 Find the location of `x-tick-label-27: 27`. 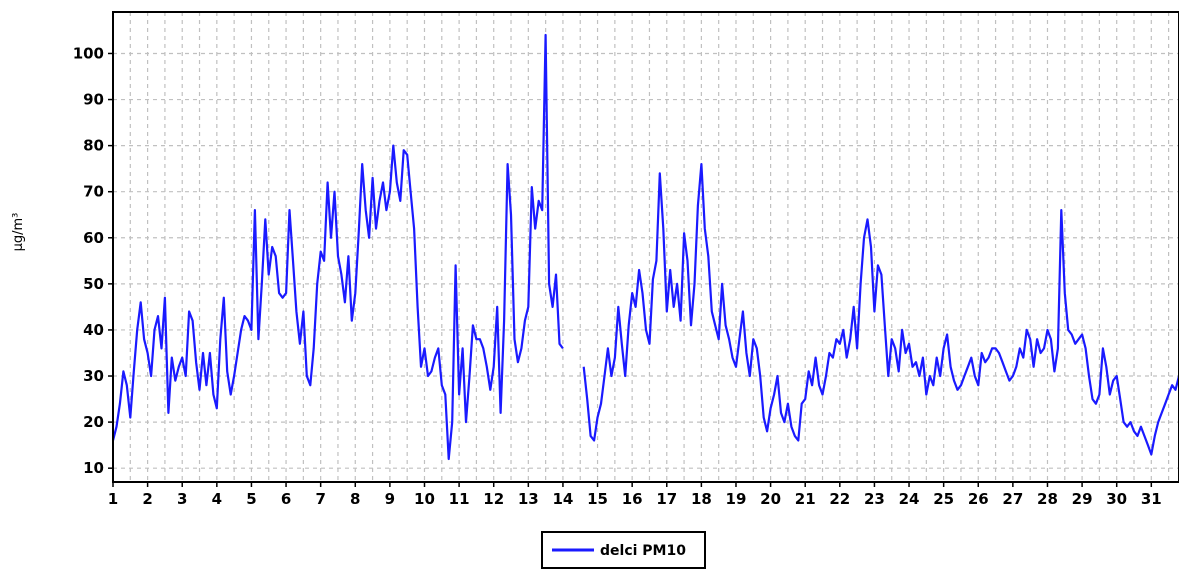

x-tick-label-27: 27 is located at coordinates (1012, 499).